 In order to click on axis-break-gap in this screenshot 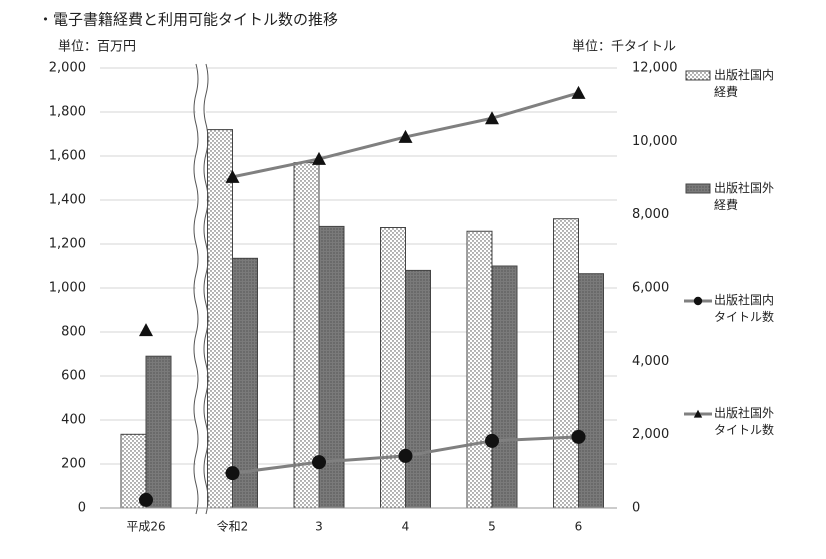, I will do `click(201, 289)`.